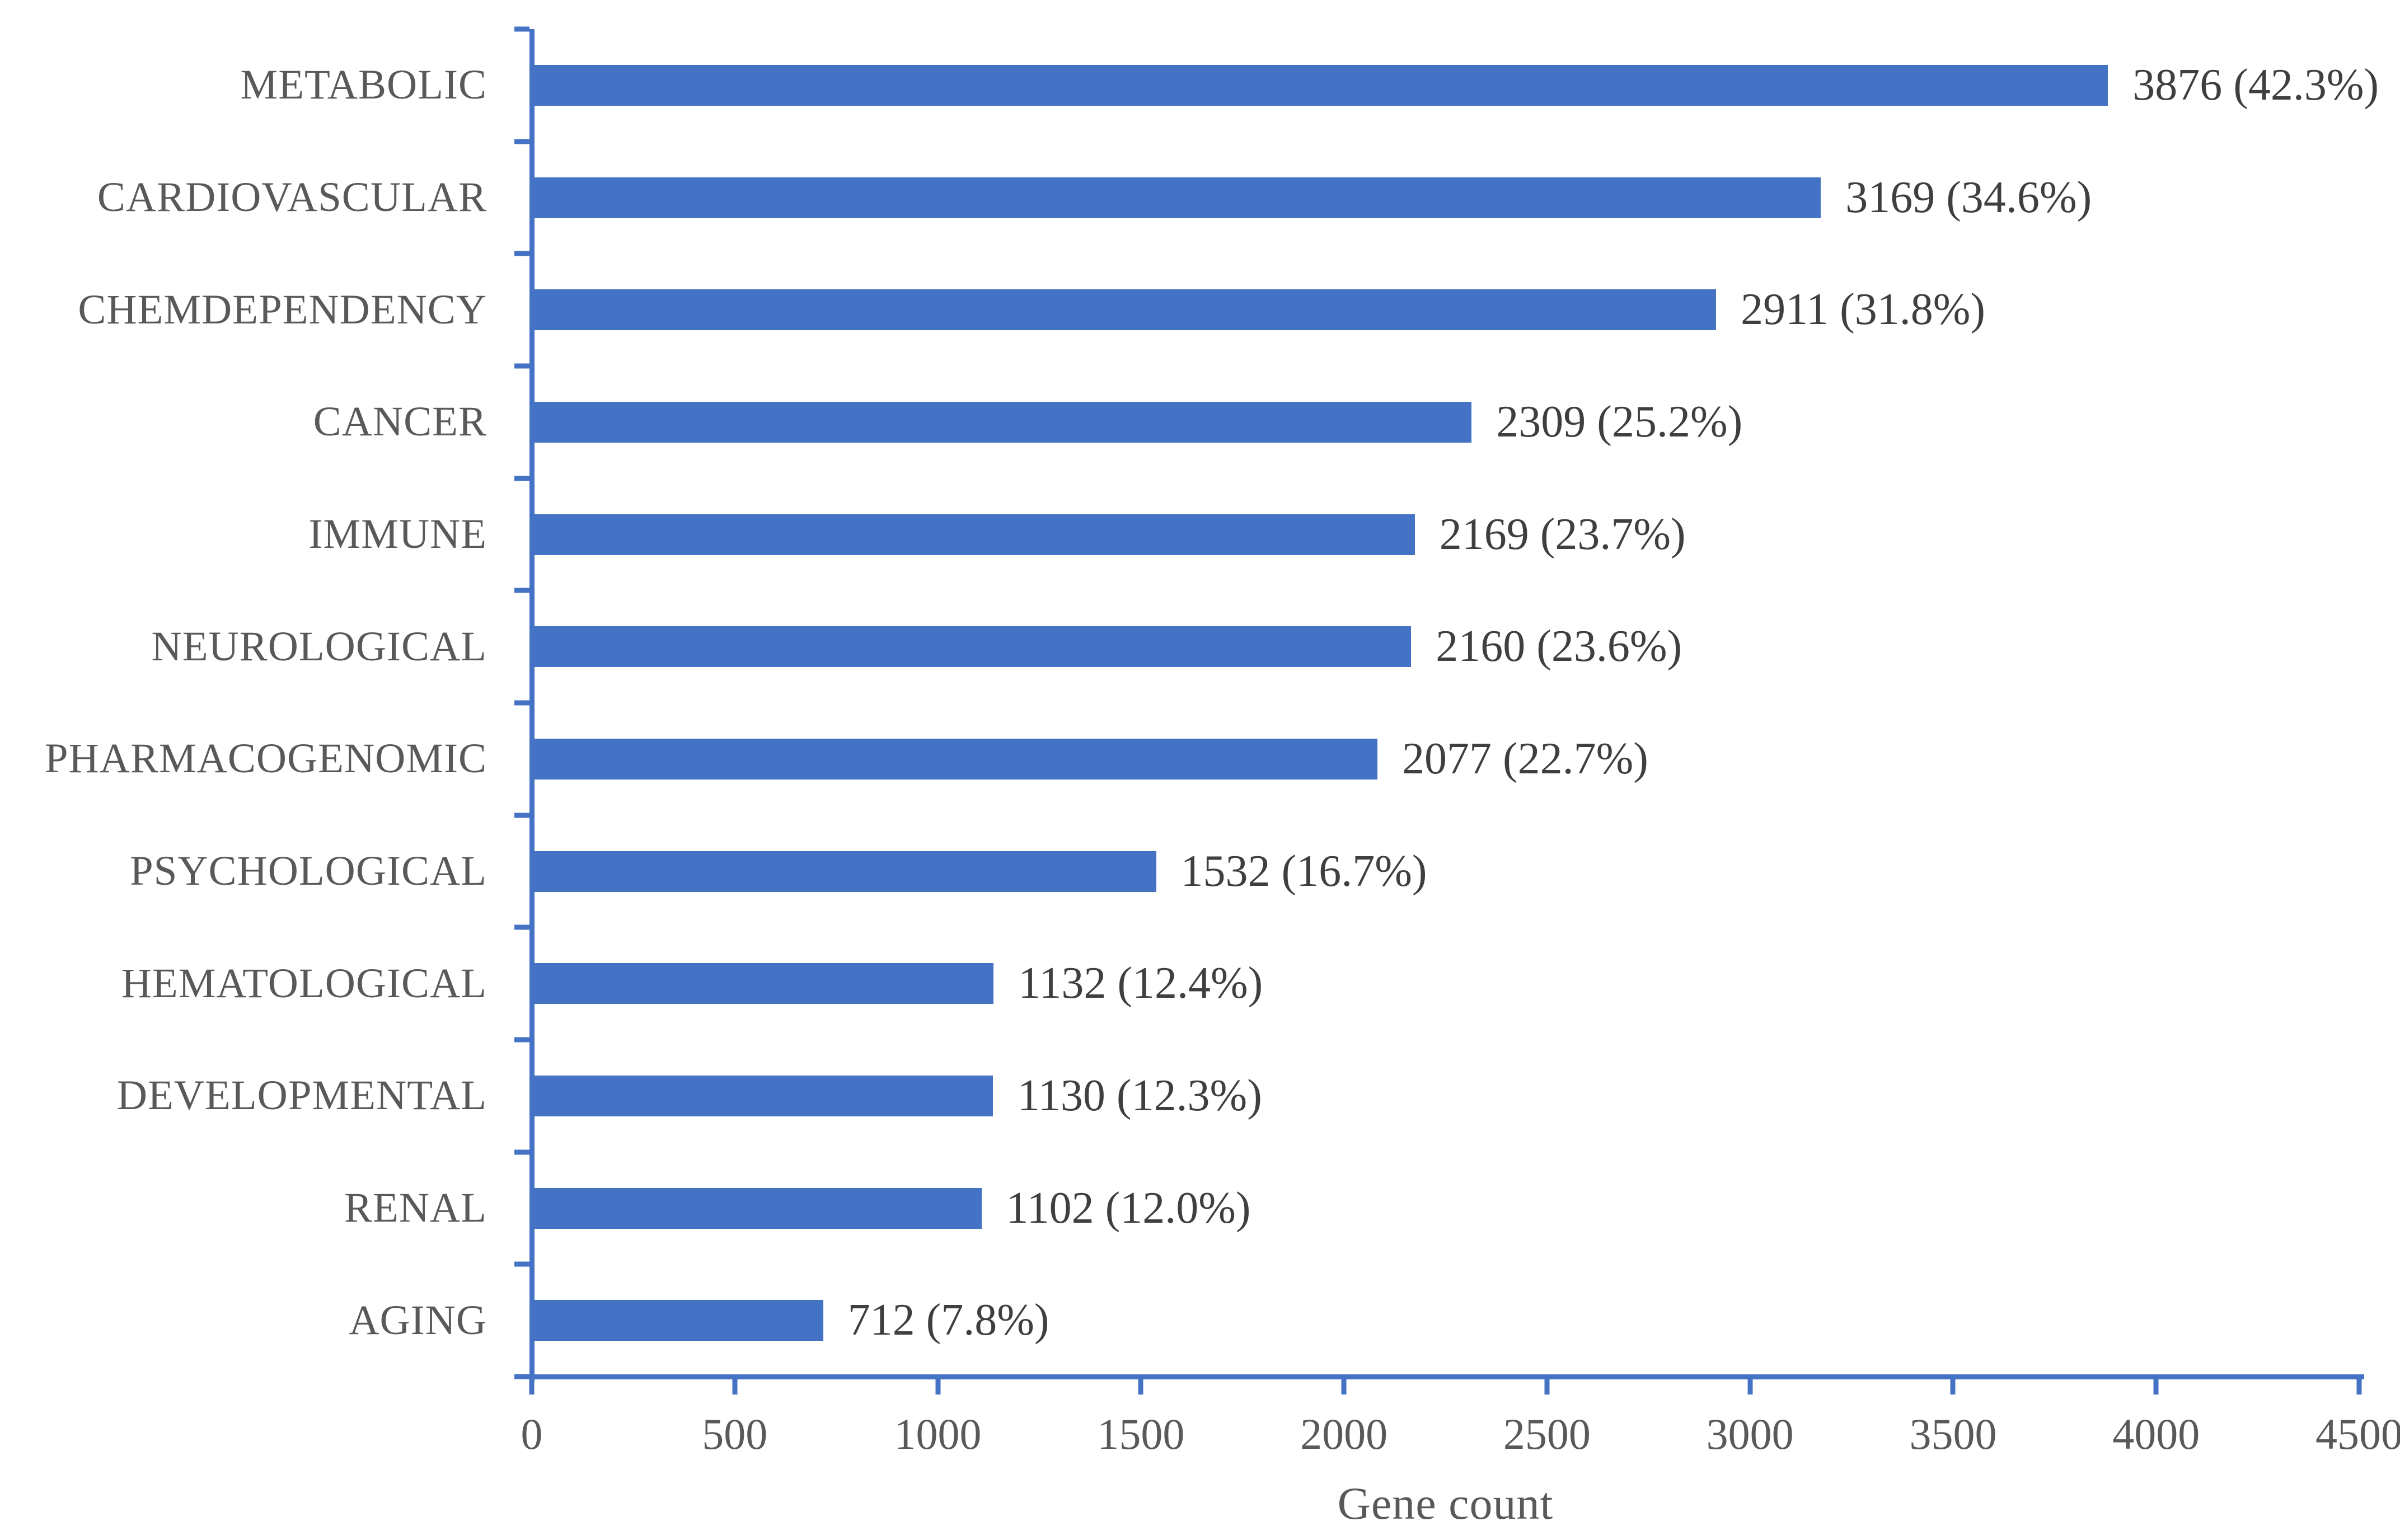 The height and width of the screenshot is (1540, 2400). I want to click on bar-value-label: 2911 (31.8%), so click(1863, 310).